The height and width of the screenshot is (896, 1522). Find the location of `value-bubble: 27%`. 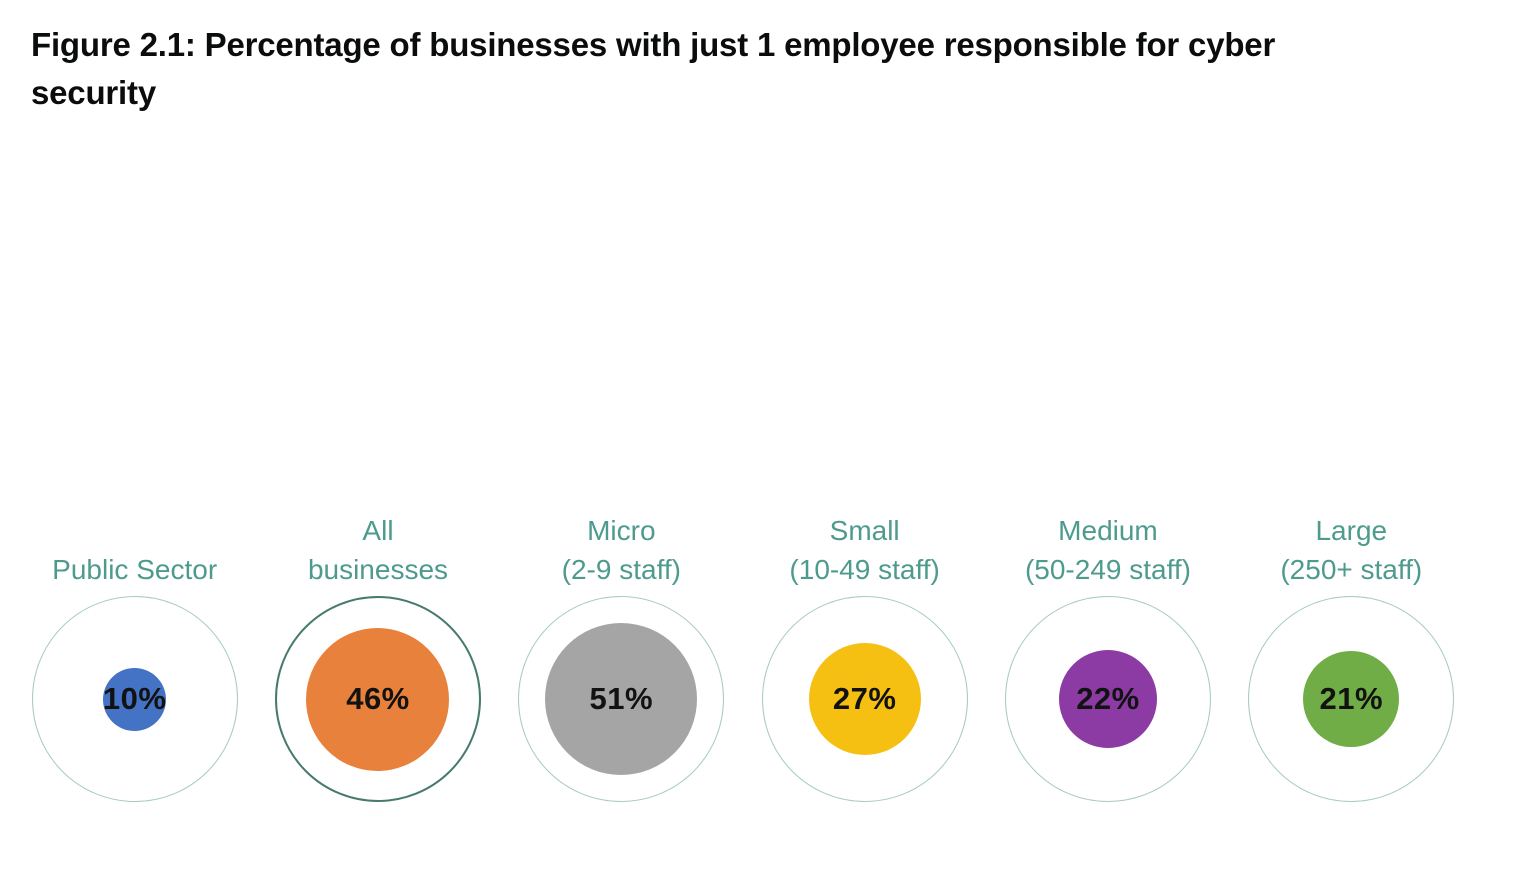

value-bubble: 27% is located at coordinates (864, 699).